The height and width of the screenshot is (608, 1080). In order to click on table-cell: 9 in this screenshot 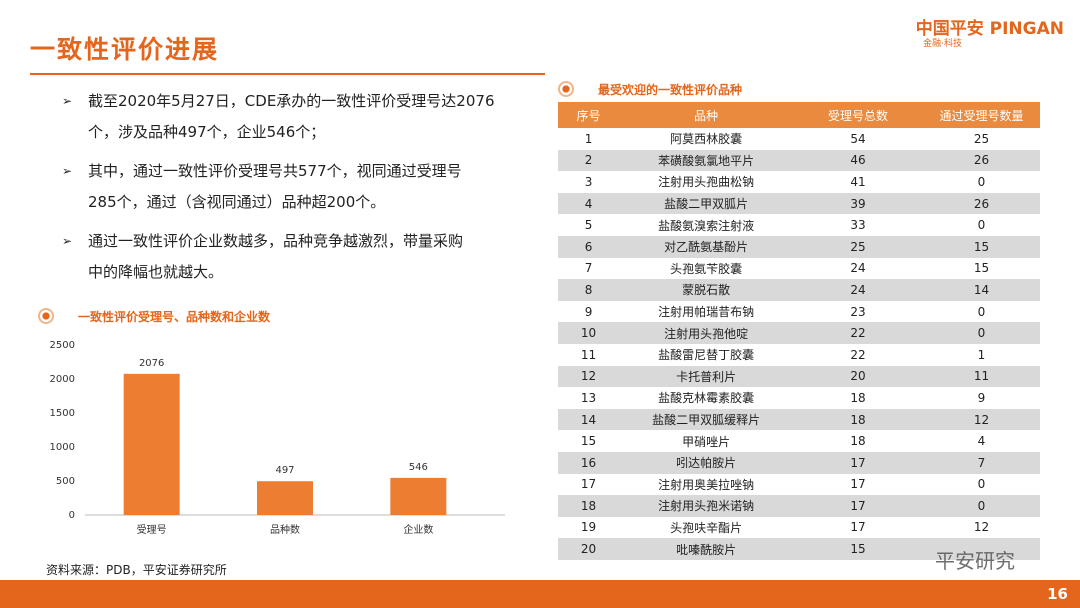, I will do `click(981, 397)`.